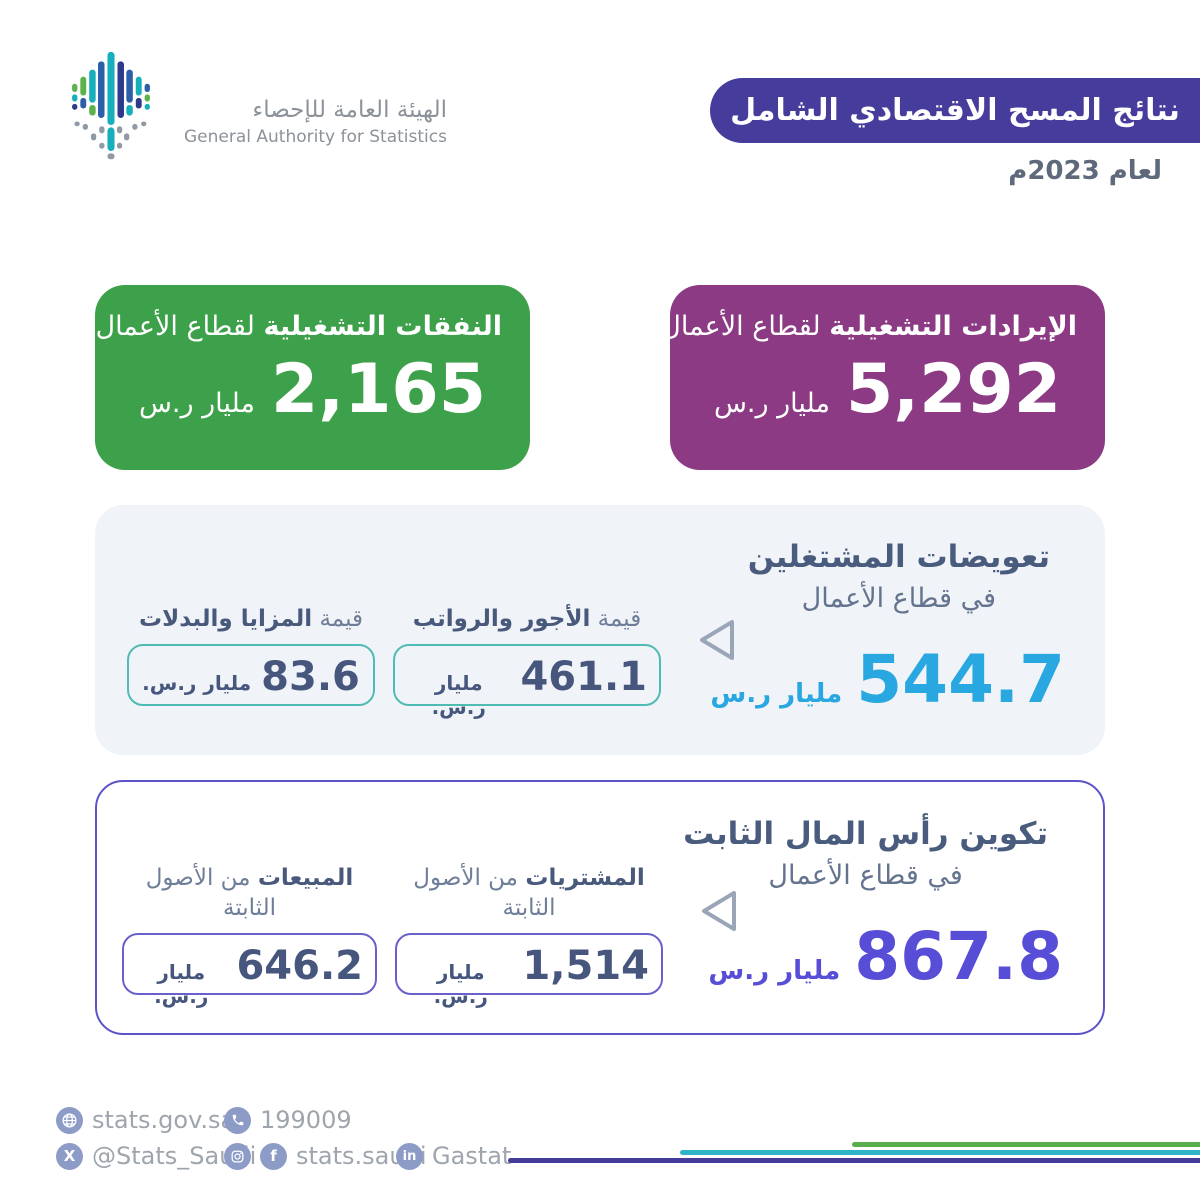 The height and width of the screenshot is (1200, 1200). Describe the element at coordinates (865, 854) in the screenshot. I see `capital-title: تكوين رأس المال الثابت في قطاع الأعمال` at that location.